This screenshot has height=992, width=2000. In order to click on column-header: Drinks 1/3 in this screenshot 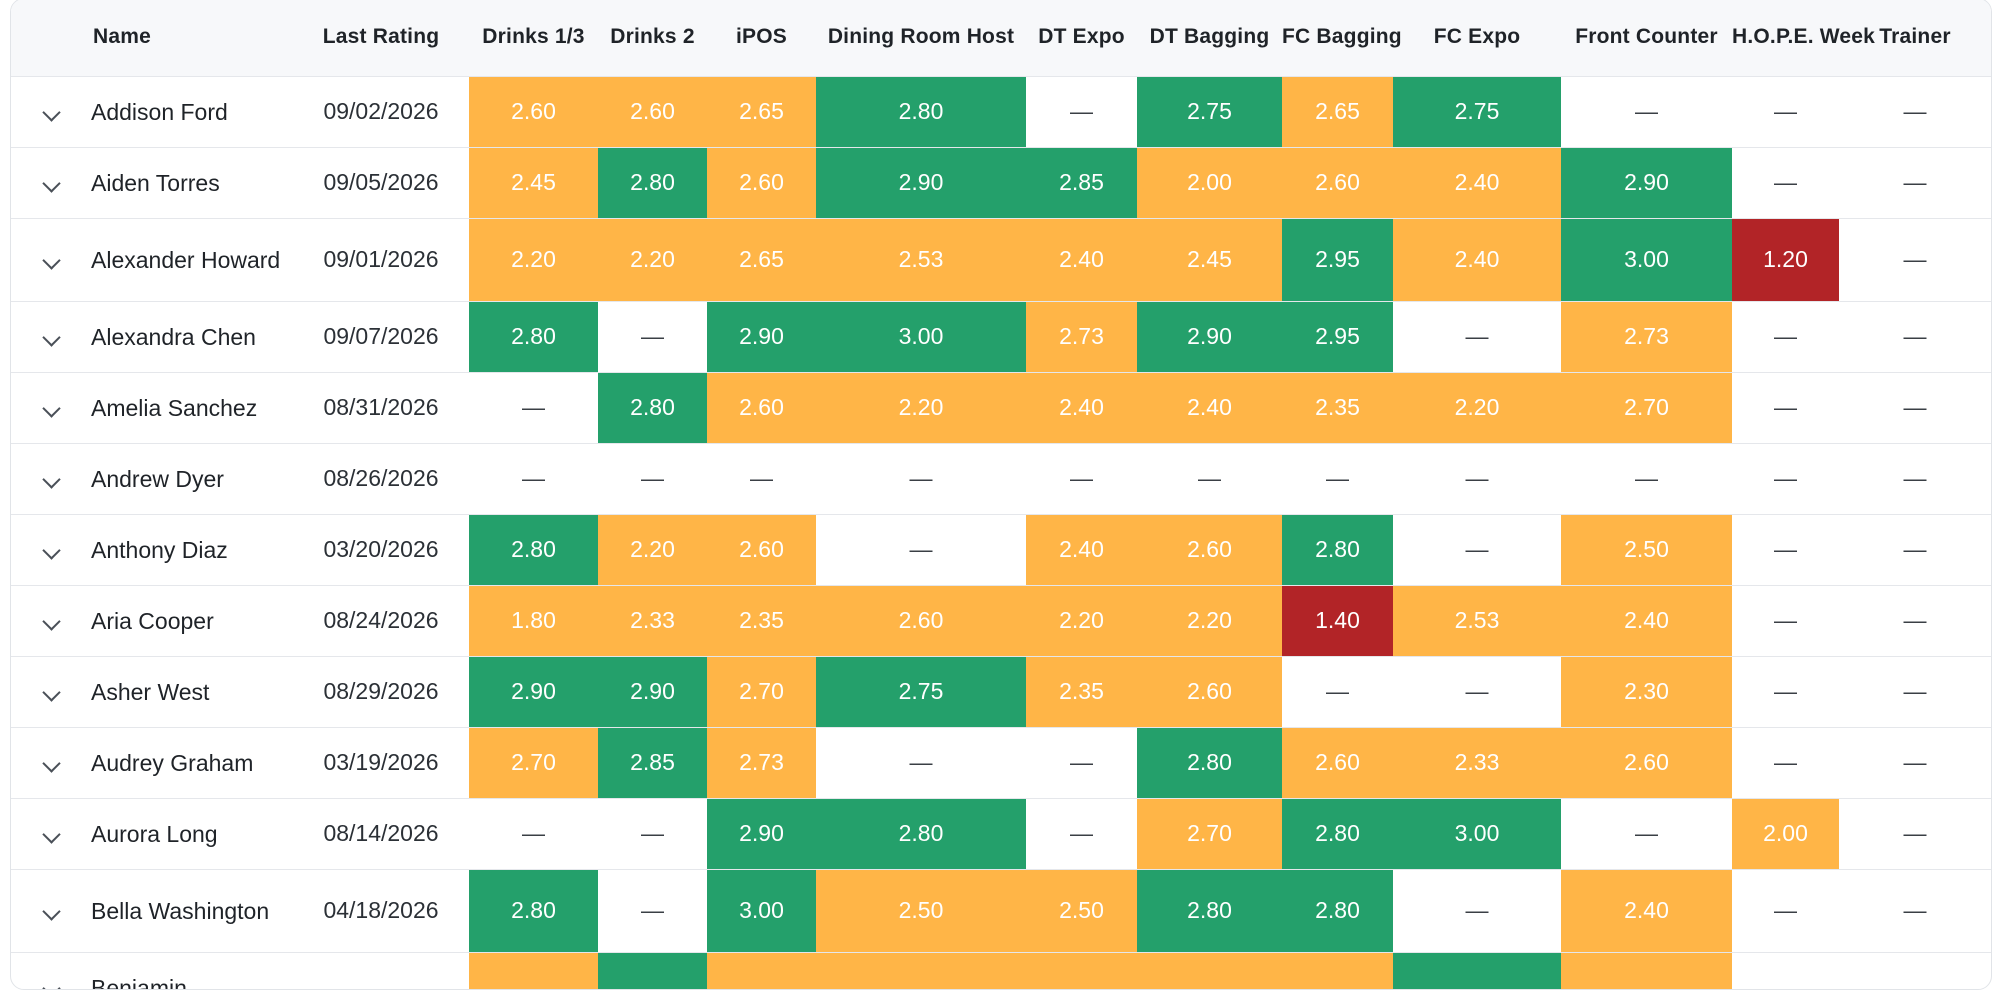, I will do `click(533, 37)`.